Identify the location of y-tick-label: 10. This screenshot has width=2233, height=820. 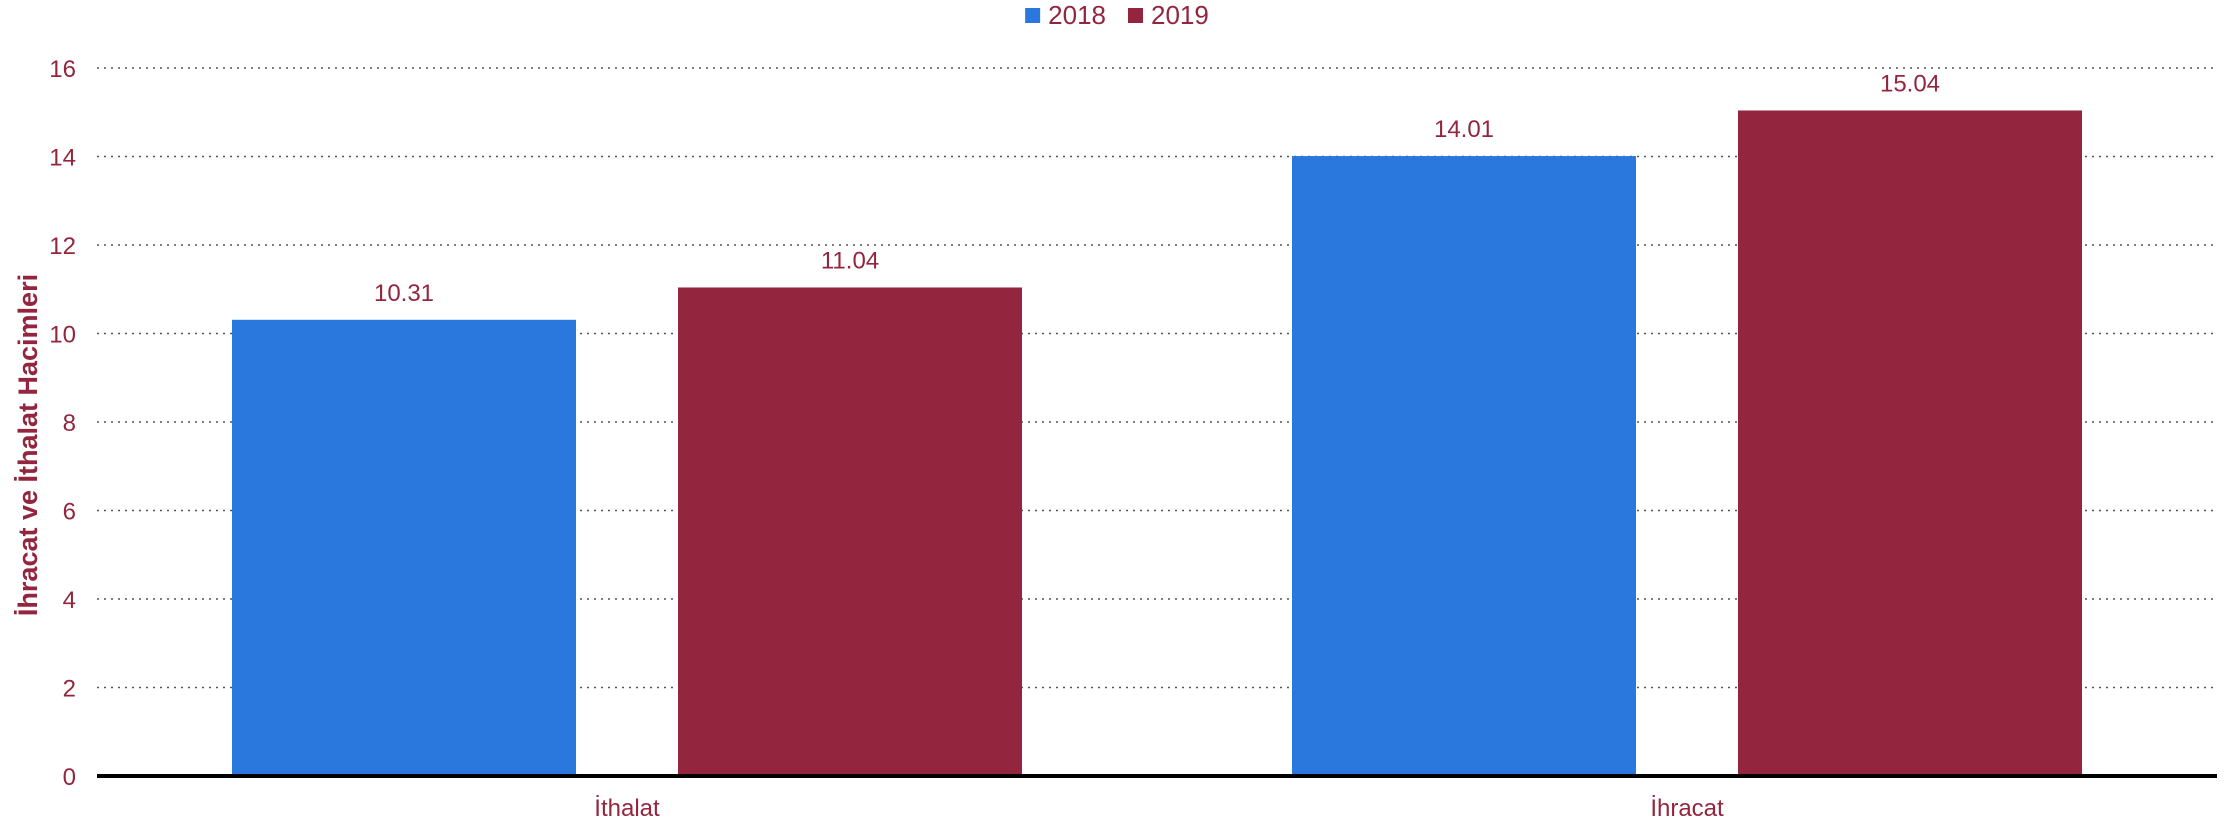
(62, 335).